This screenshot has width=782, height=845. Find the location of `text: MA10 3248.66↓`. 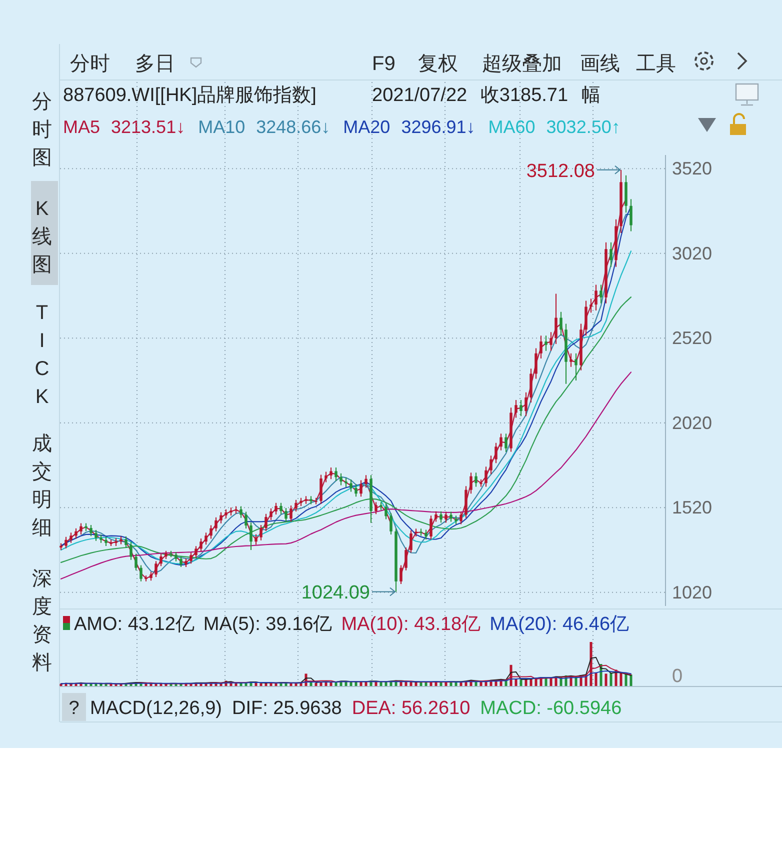

text: MA10 3248.66↓ is located at coordinates (264, 127).